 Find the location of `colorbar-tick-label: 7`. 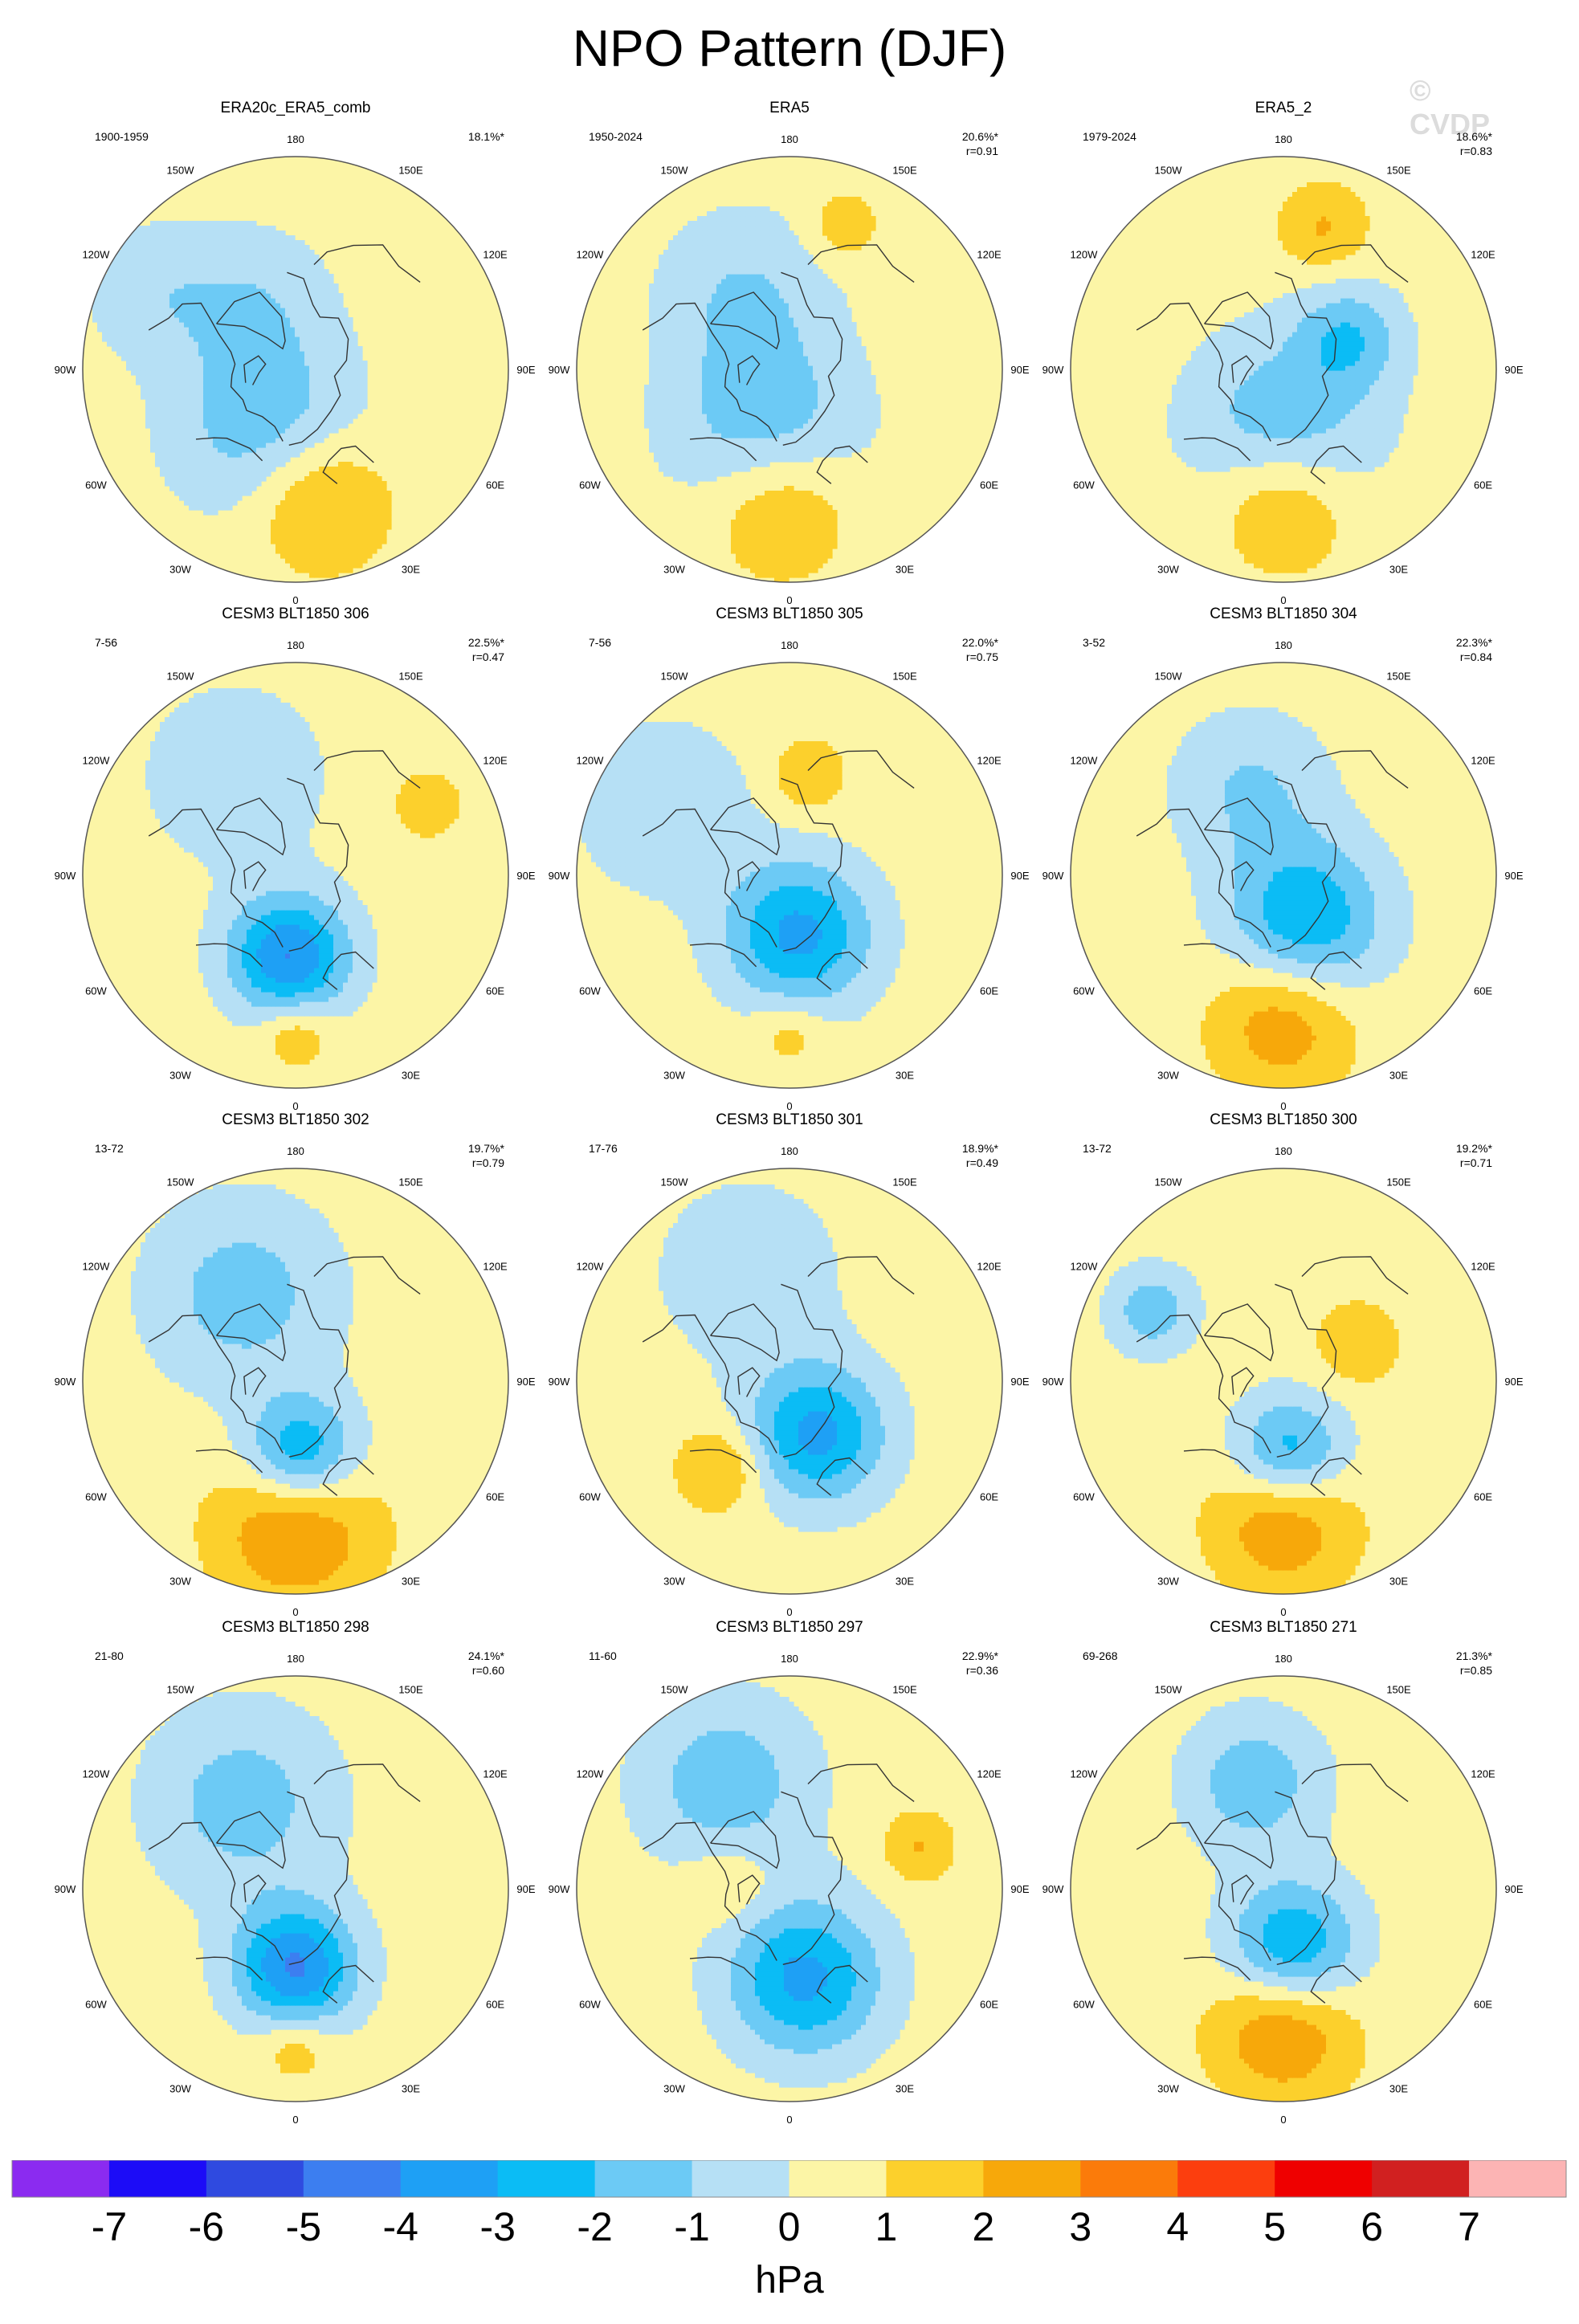

colorbar-tick-label: 7 is located at coordinates (1469, 2227).